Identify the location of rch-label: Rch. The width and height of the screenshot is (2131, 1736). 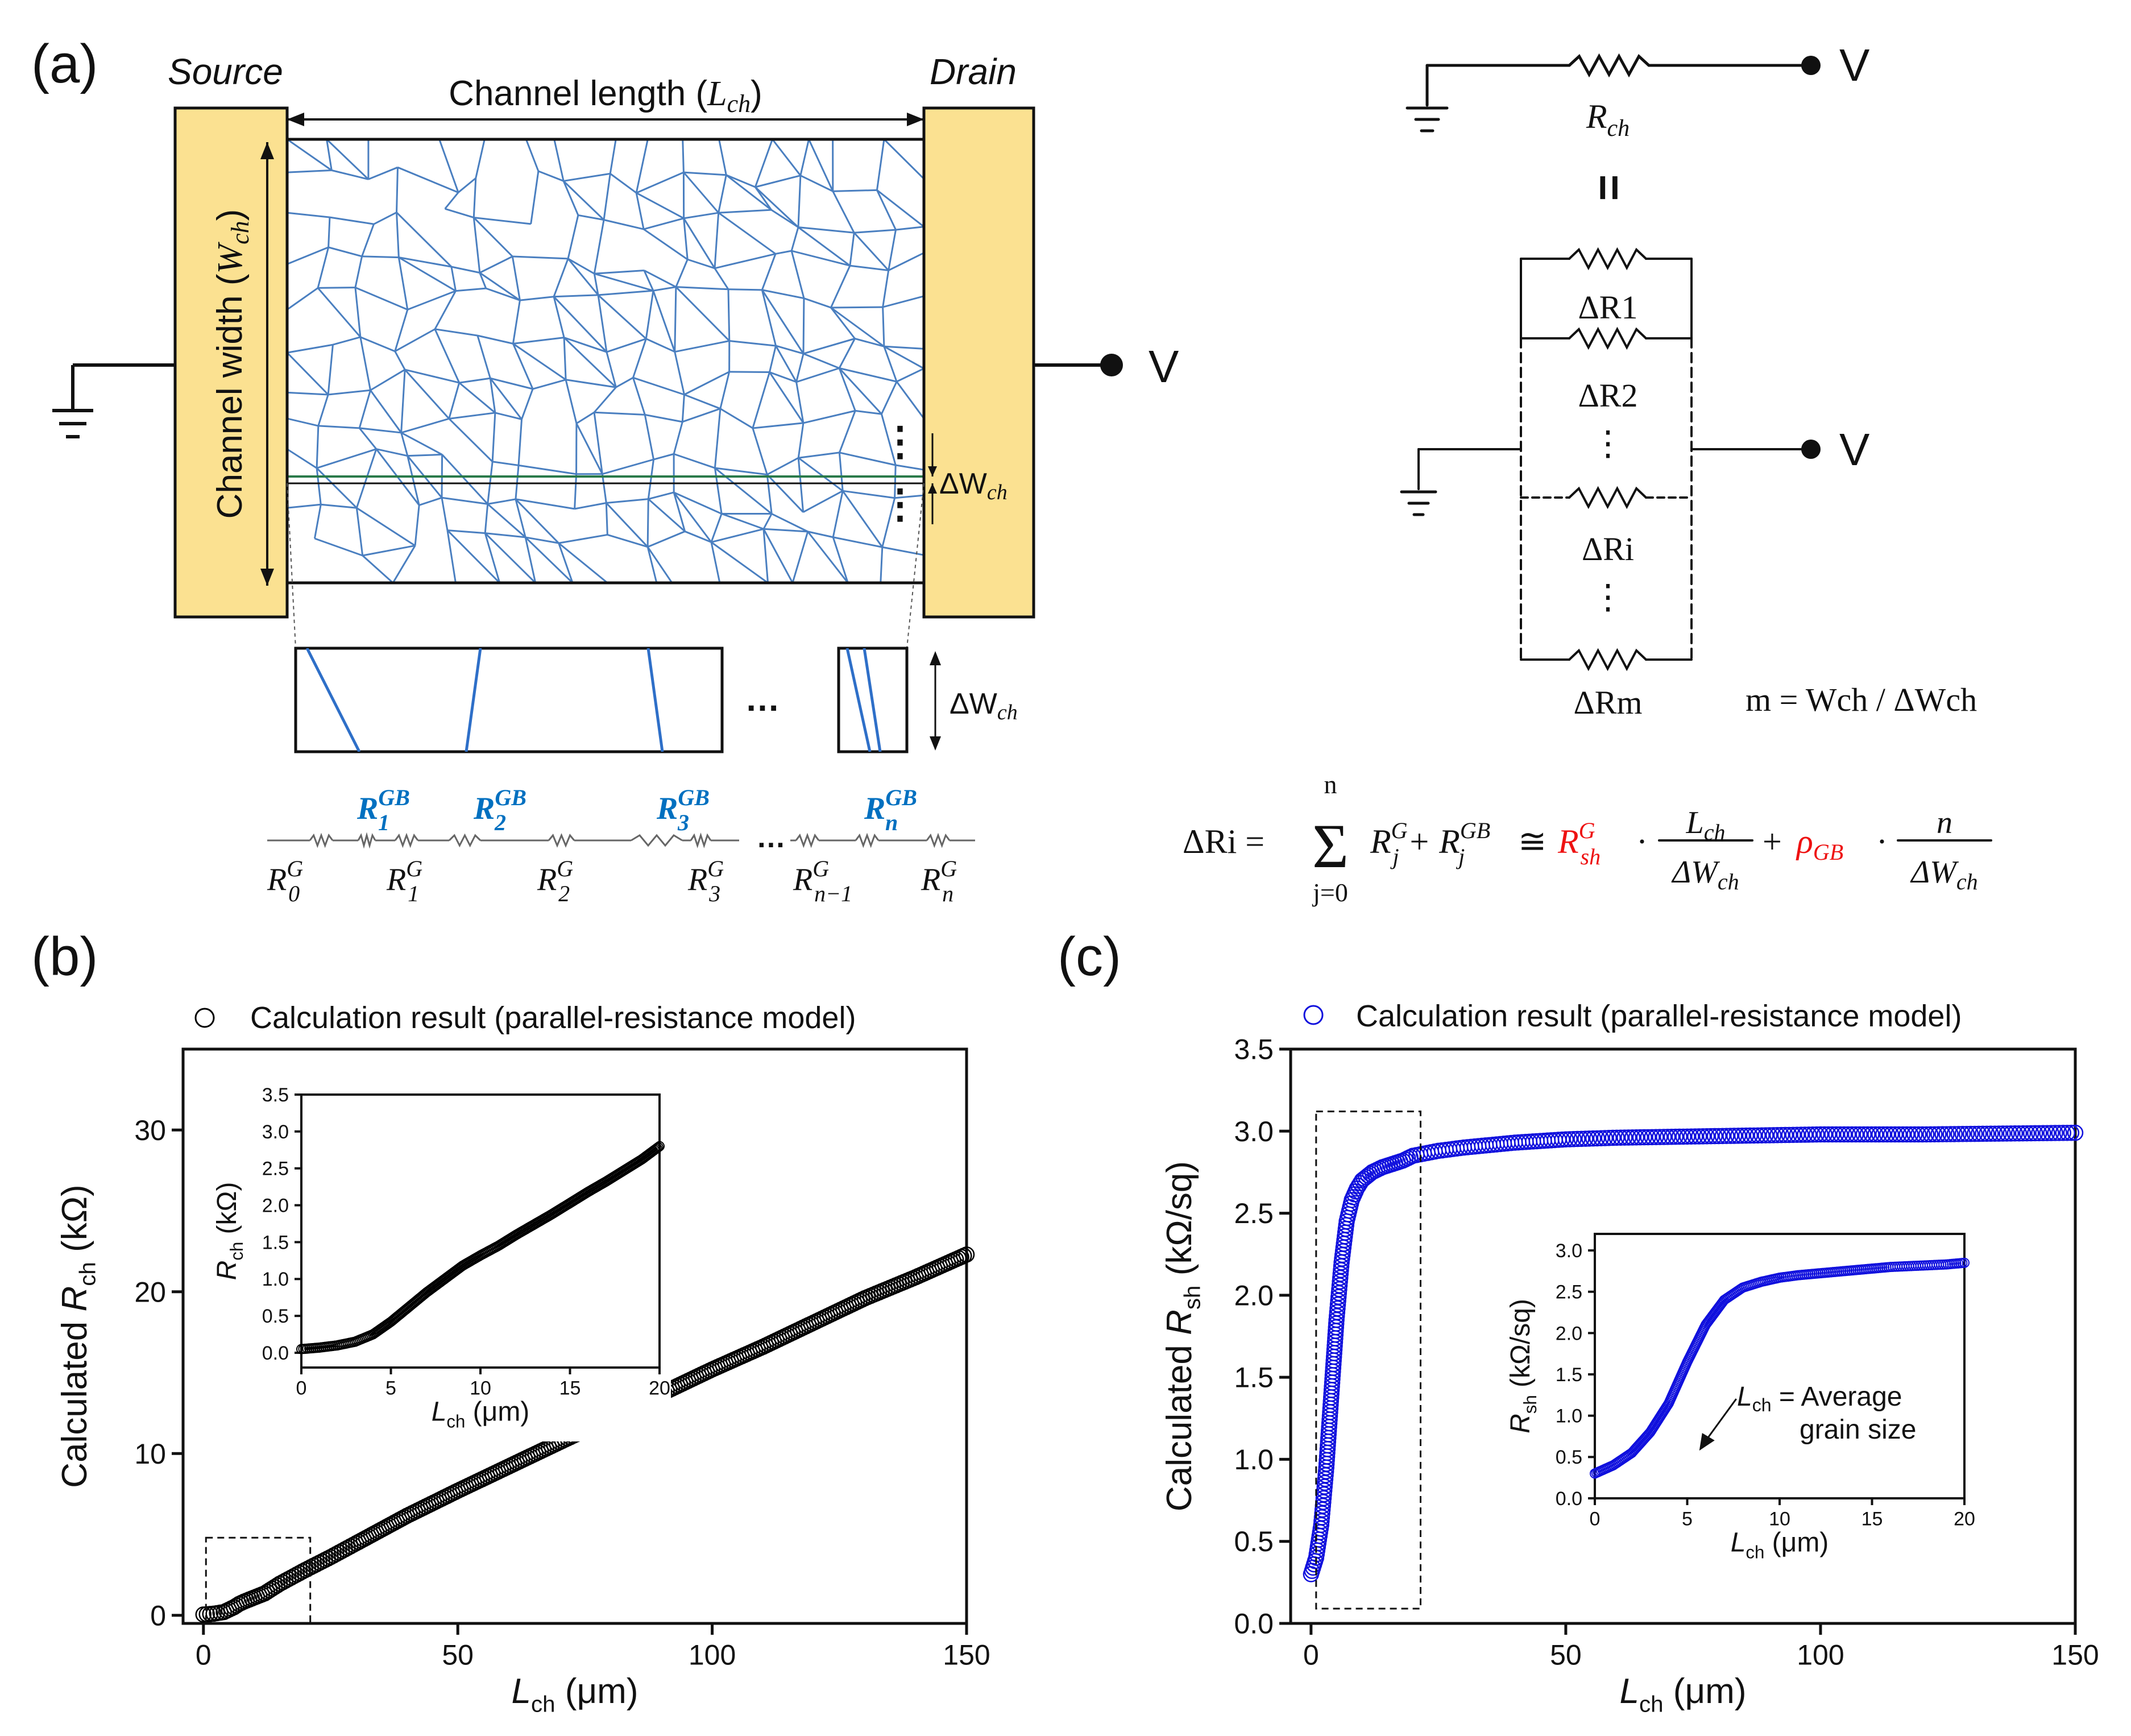
(1608, 120).